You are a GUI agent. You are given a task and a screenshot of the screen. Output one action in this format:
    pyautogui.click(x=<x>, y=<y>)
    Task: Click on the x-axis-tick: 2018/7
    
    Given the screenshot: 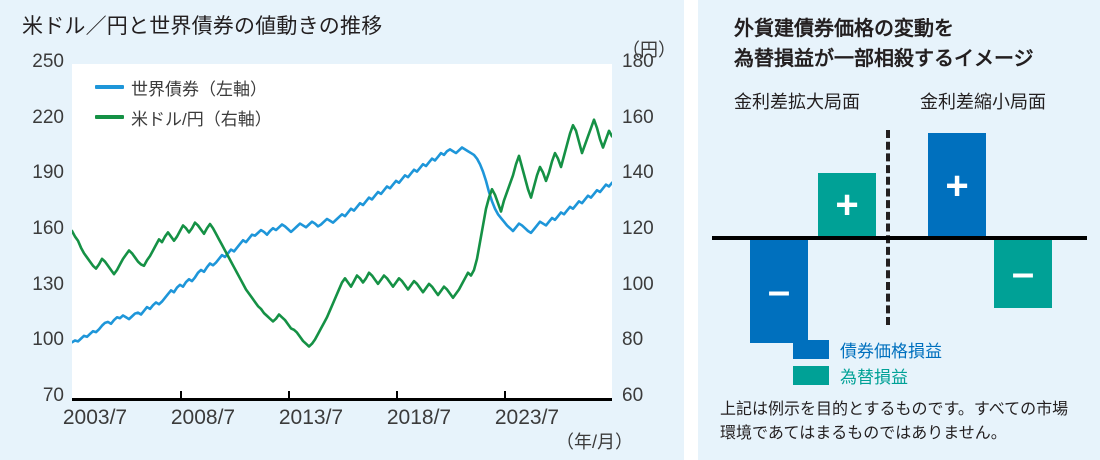 What is the action you would take?
    pyautogui.click(x=419, y=417)
    